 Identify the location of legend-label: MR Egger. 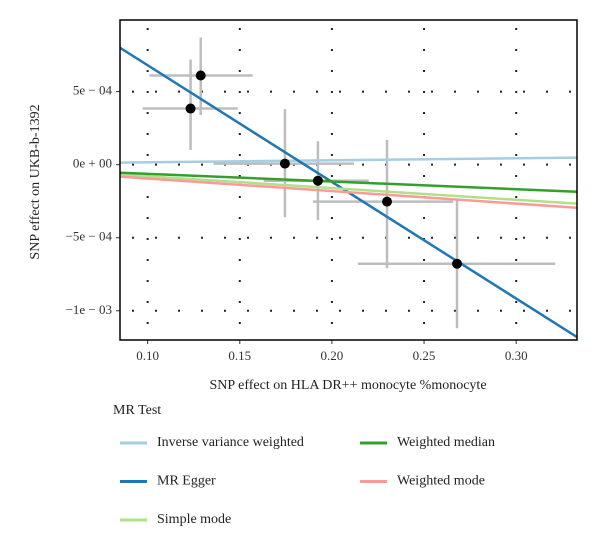
(186, 481).